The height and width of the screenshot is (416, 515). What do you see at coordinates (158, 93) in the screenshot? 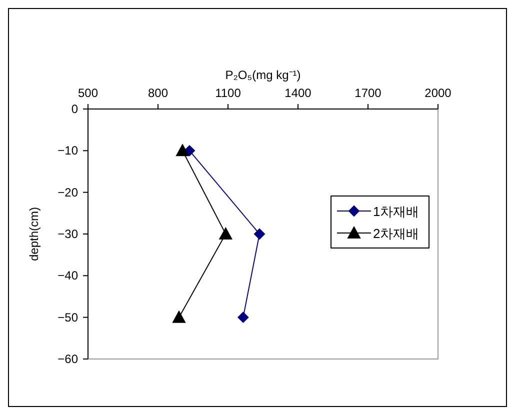
I see `x-tick-label: 800` at bounding box center [158, 93].